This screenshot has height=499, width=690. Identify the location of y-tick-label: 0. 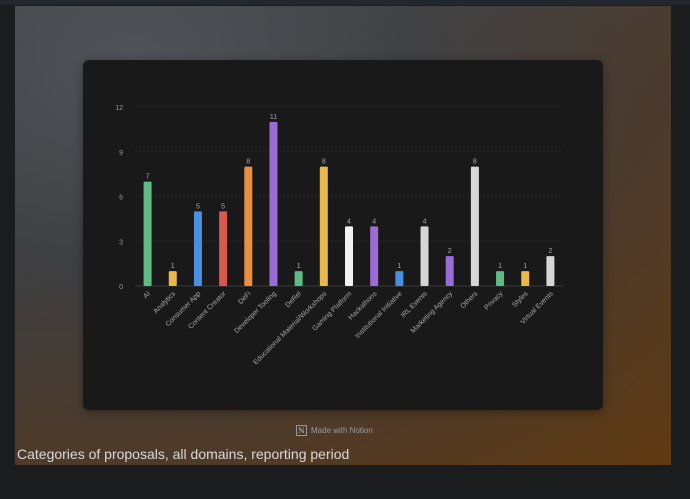
(121, 287).